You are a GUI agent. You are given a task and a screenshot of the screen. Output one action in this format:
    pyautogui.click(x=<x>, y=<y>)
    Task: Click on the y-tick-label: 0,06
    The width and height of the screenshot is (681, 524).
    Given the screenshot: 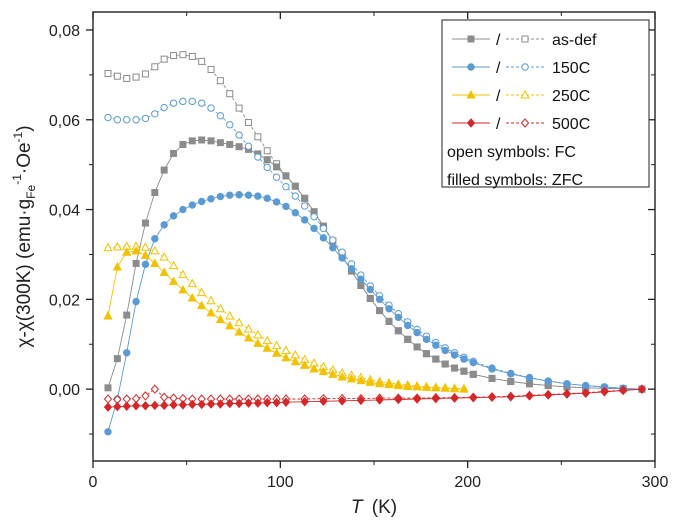 What is the action you would take?
    pyautogui.click(x=64, y=121)
    